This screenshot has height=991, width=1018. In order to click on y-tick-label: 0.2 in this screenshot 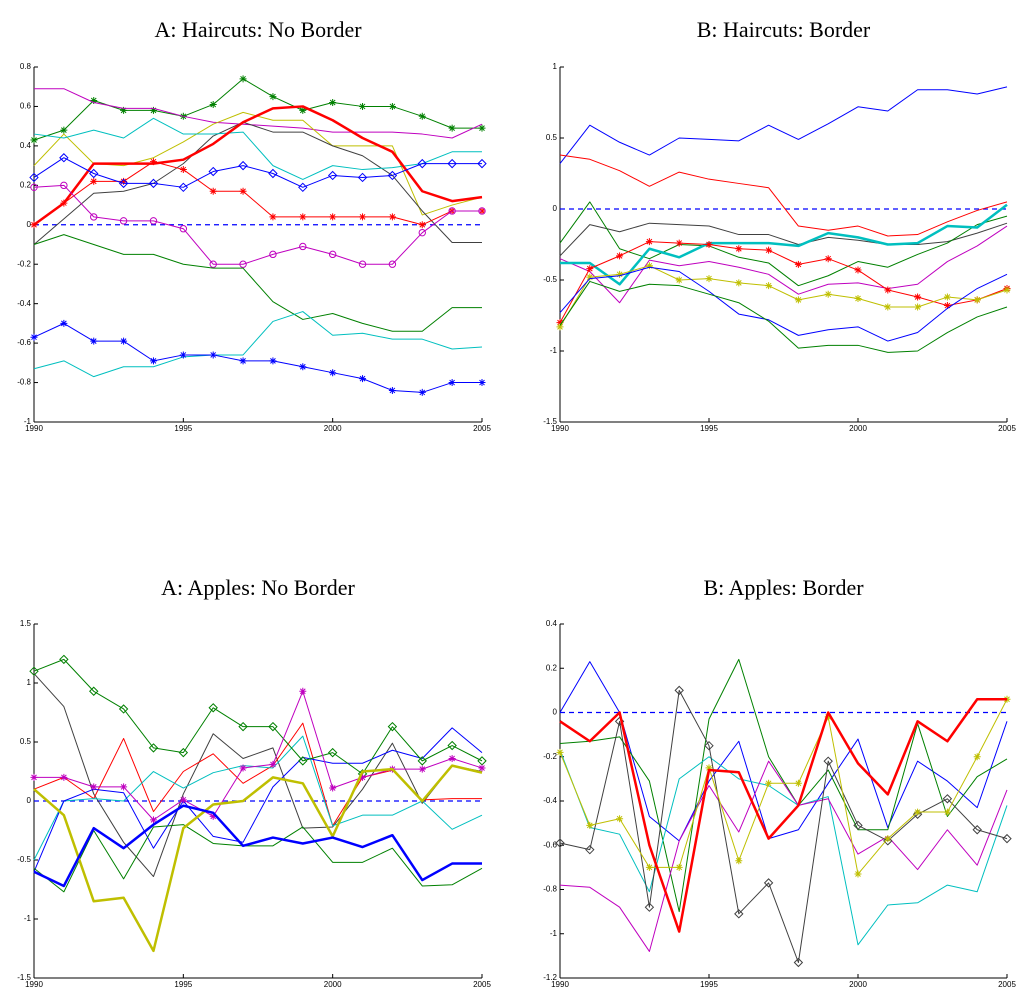, I will do `click(552, 667)`.